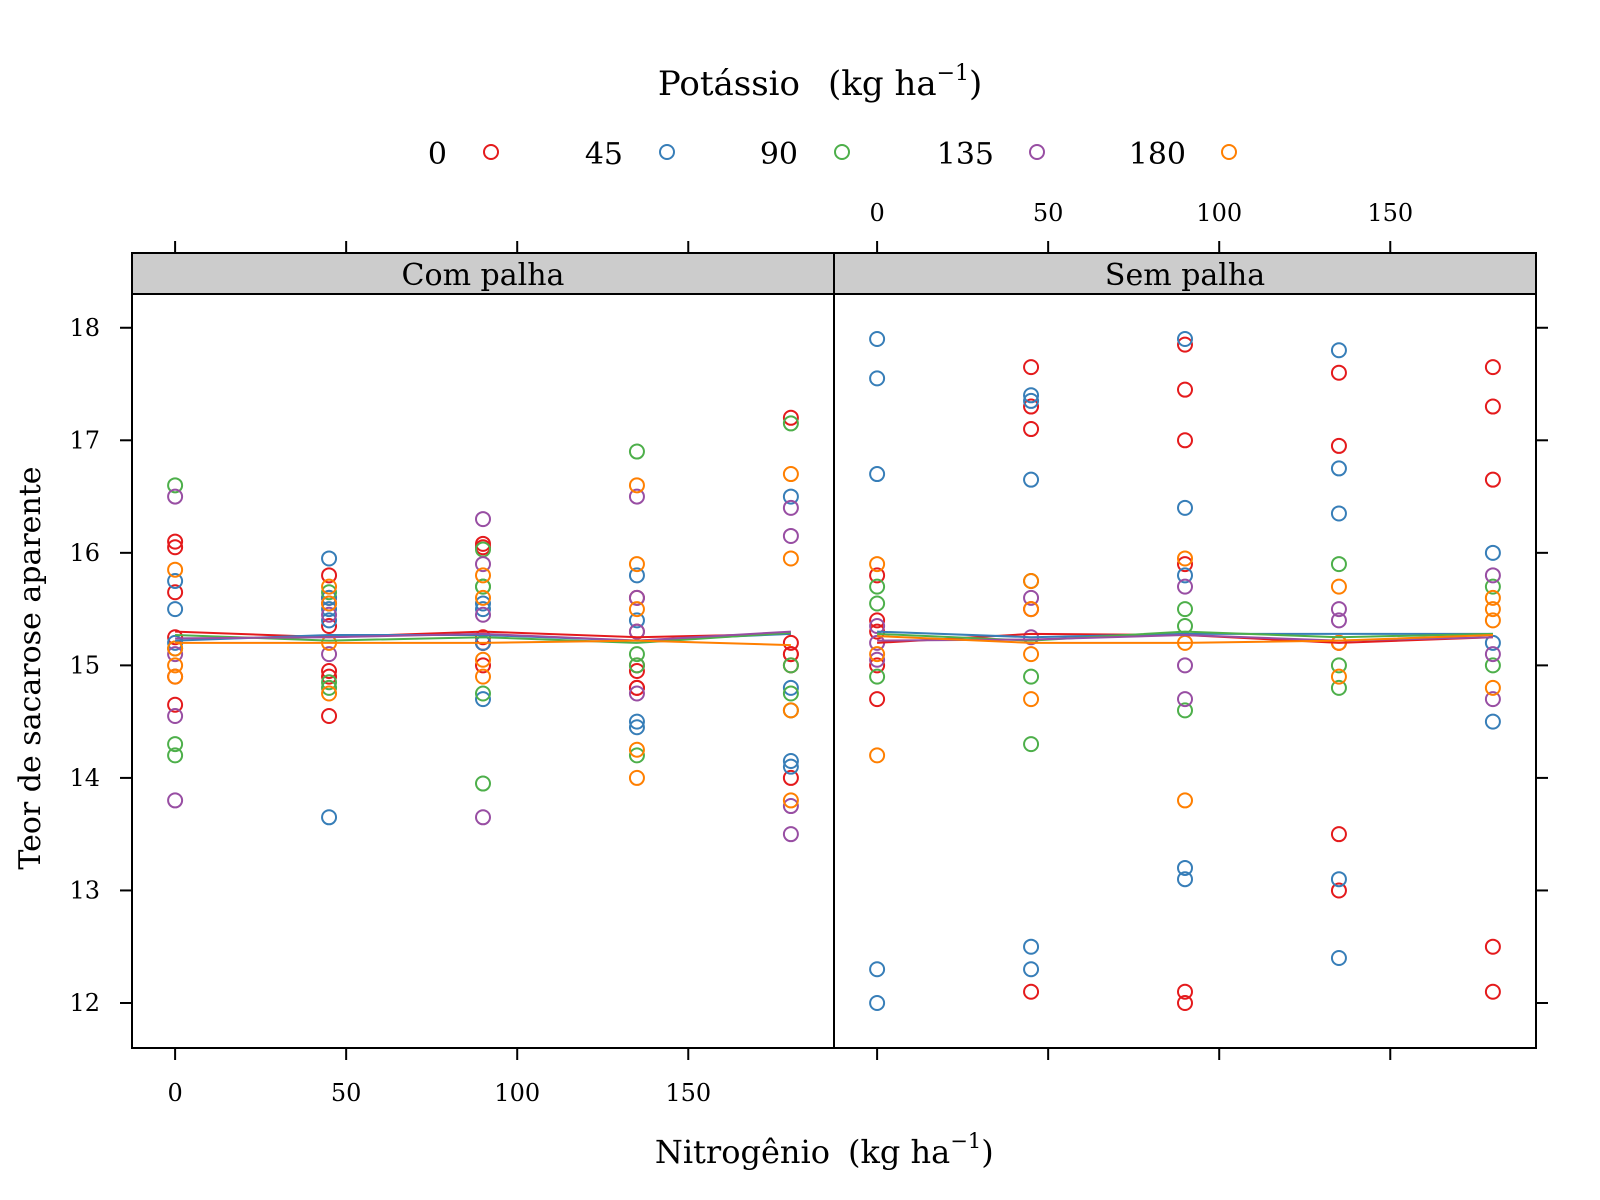 The image size is (1600, 1200). What do you see at coordinates (899, 1152) in the screenshot?
I see `x-axis-label-unit-left: (kg ha` at bounding box center [899, 1152].